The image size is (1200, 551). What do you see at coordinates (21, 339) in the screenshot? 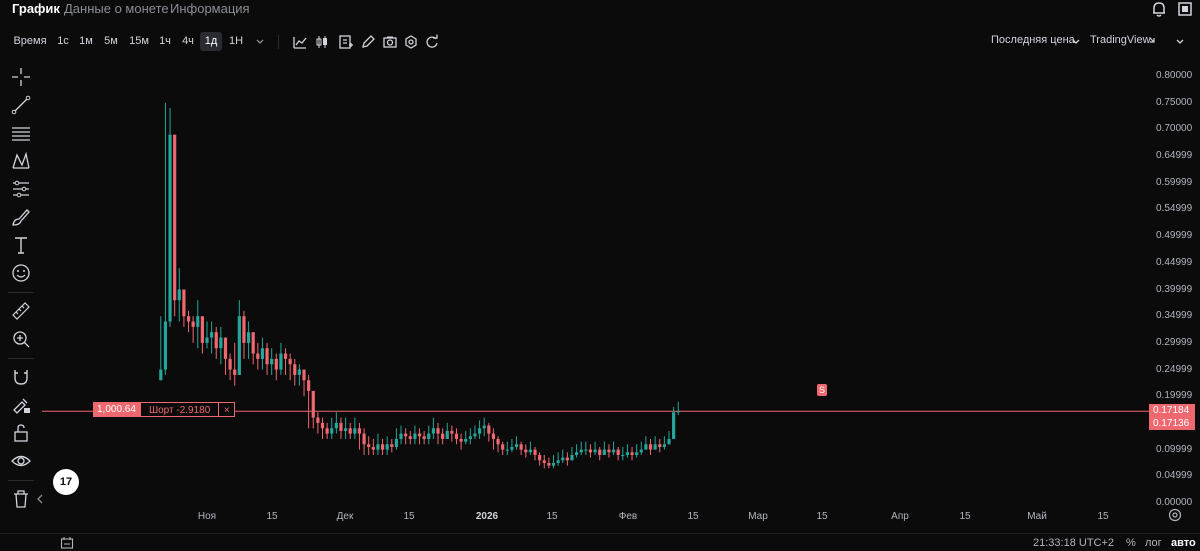
I see `zoom-in-icon` at bounding box center [21, 339].